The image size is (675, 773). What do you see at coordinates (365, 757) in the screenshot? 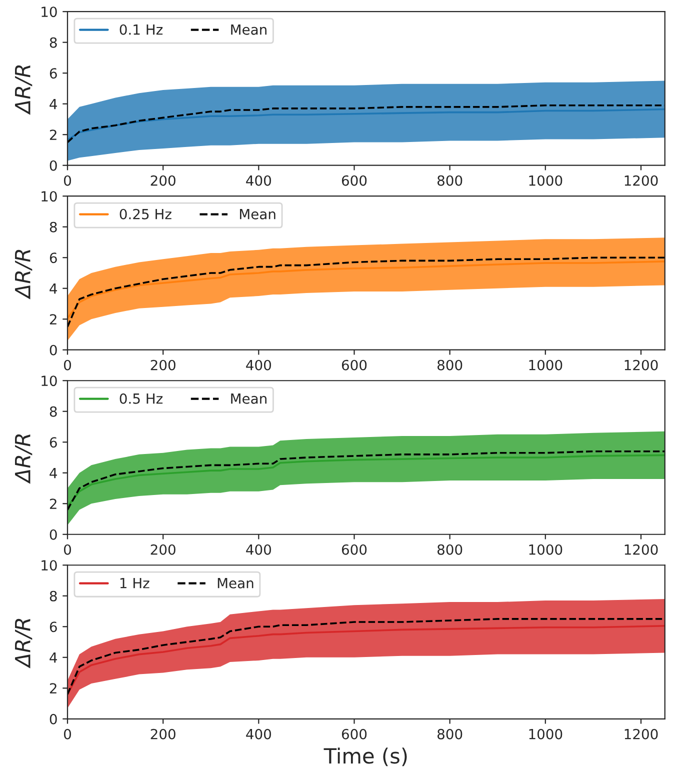
I see `x-axis-title: Time (s)` at bounding box center [365, 757].